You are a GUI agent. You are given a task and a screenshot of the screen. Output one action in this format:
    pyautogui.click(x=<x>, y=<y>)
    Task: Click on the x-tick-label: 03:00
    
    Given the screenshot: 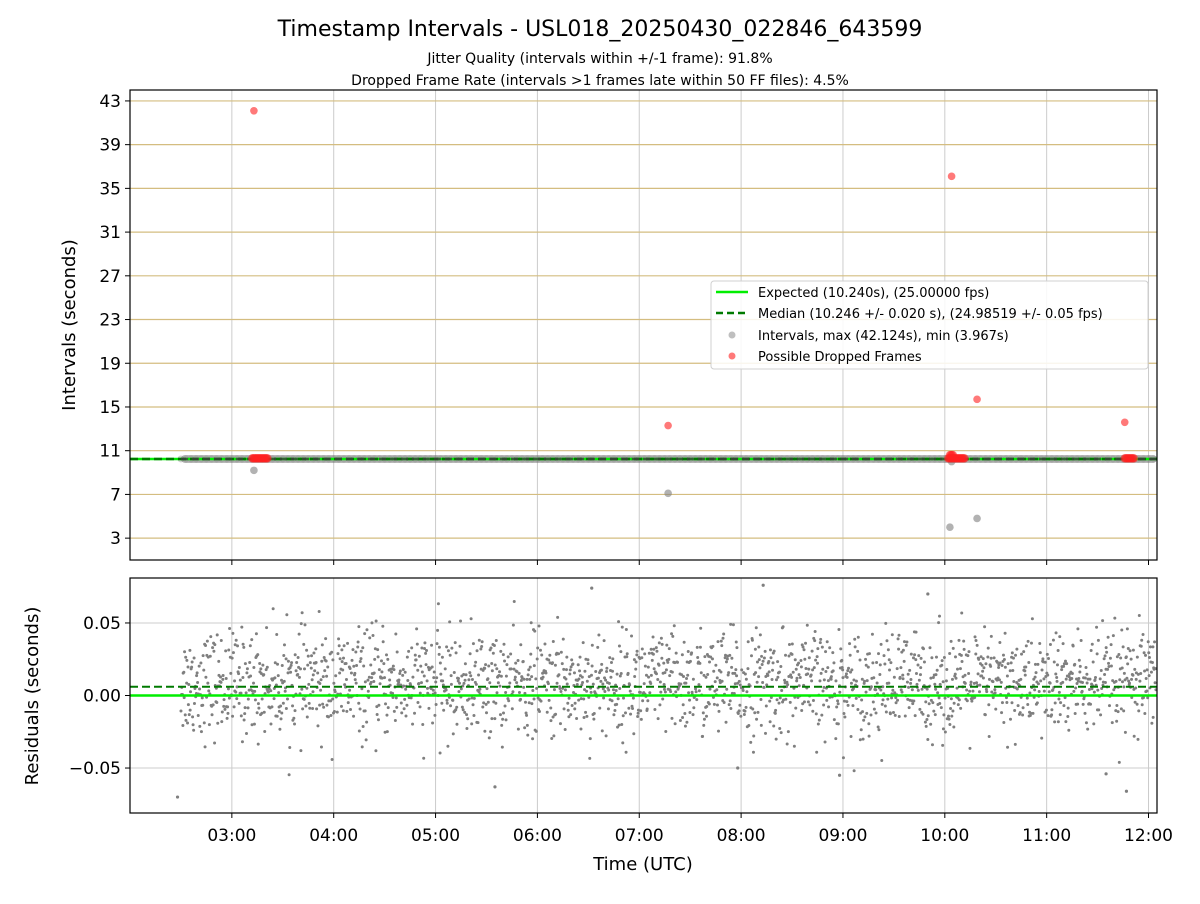 What is the action you would take?
    pyautogui.click(x=231, y=836)
    